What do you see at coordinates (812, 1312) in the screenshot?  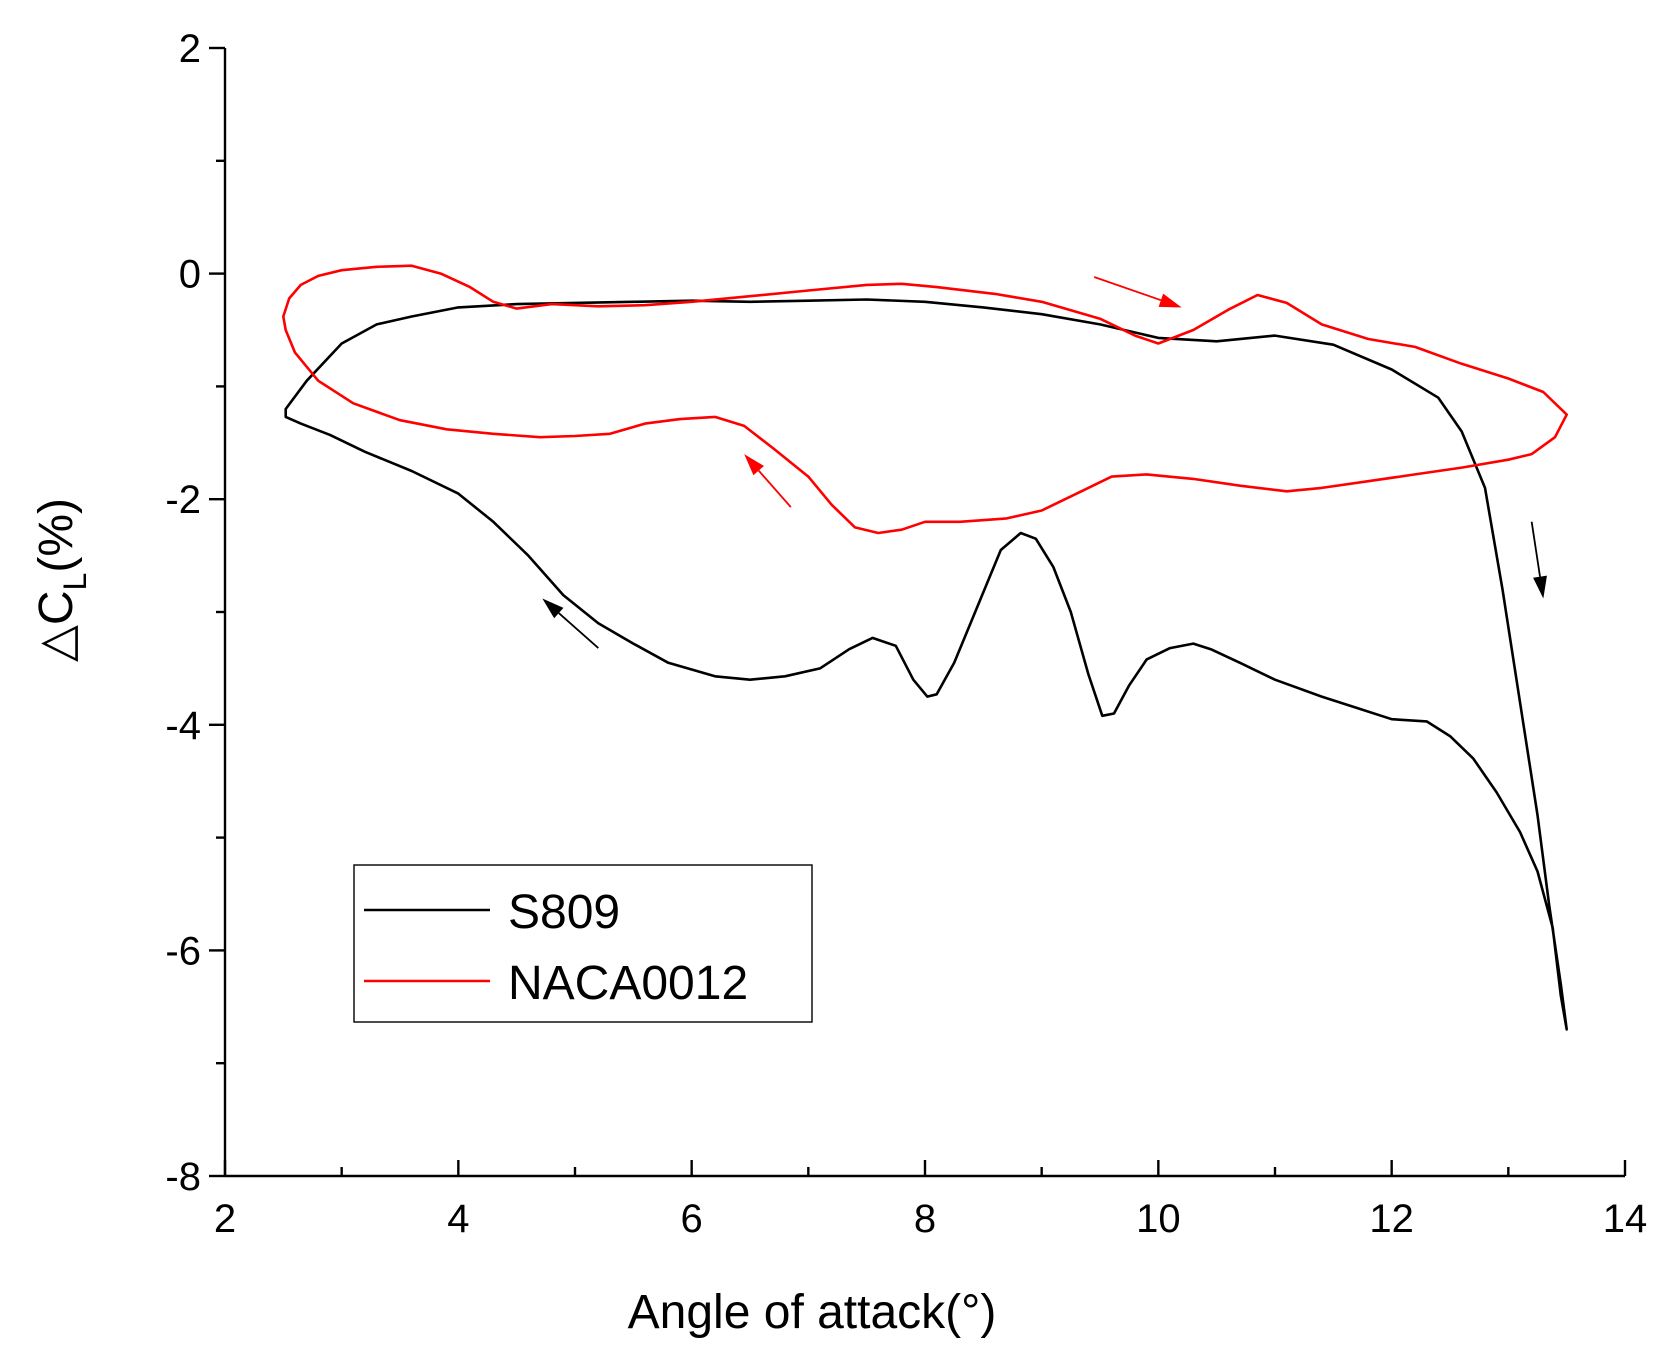 I see `x-axis-title: Angle of attack(°)` at bounding box center [812, 1312].